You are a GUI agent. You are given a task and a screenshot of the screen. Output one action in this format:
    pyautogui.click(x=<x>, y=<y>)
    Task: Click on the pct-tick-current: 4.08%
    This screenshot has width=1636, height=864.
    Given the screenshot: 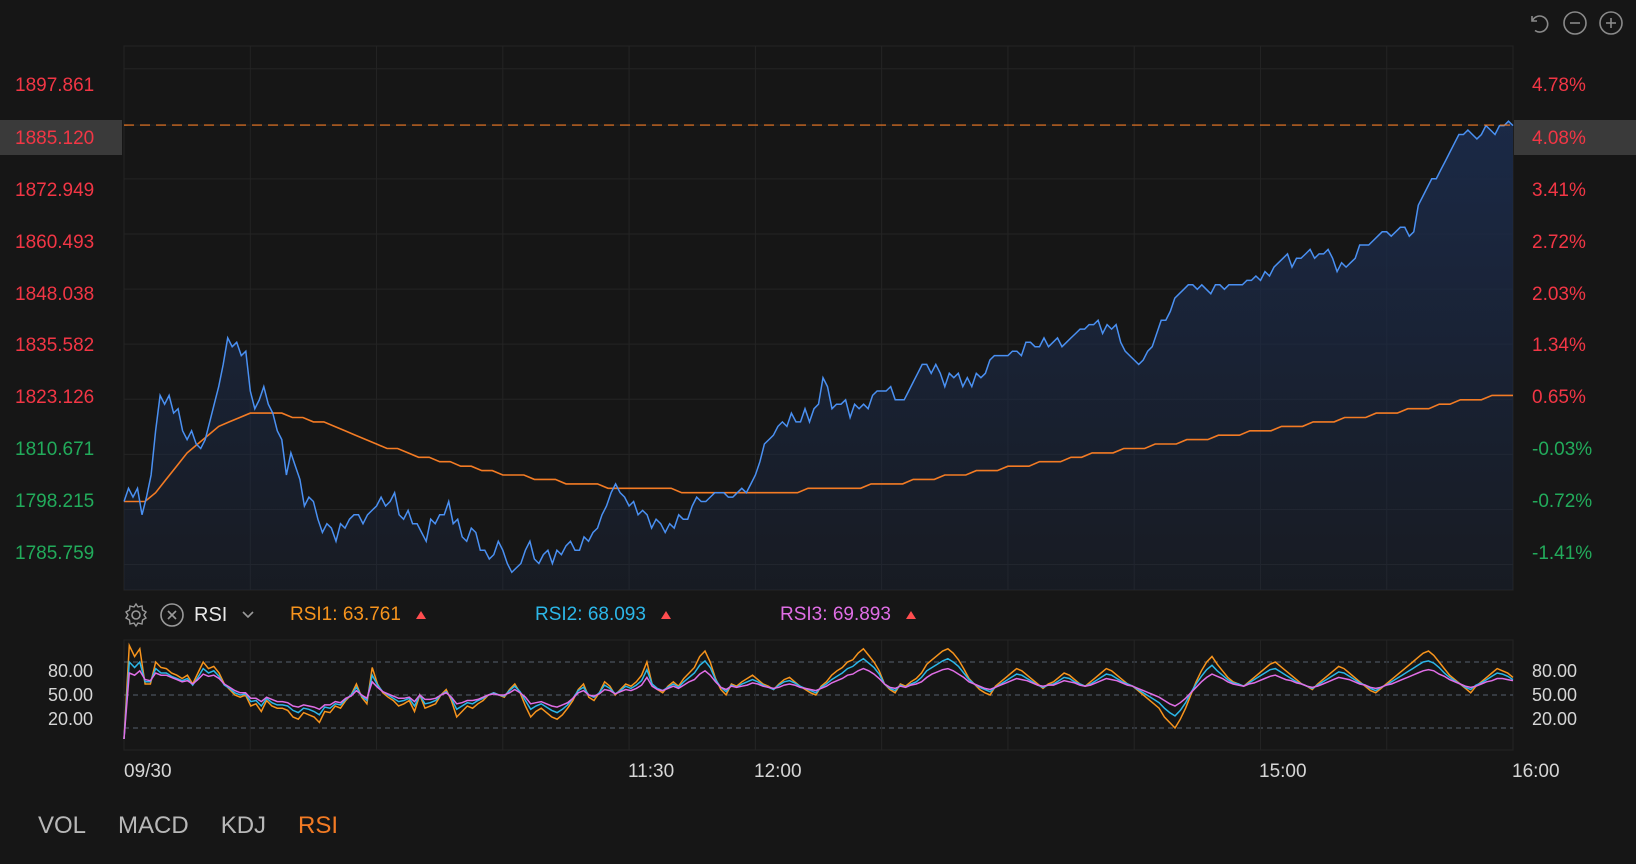 What is the action you would take?
    pyautogui.click(x=1559, y=138)
    